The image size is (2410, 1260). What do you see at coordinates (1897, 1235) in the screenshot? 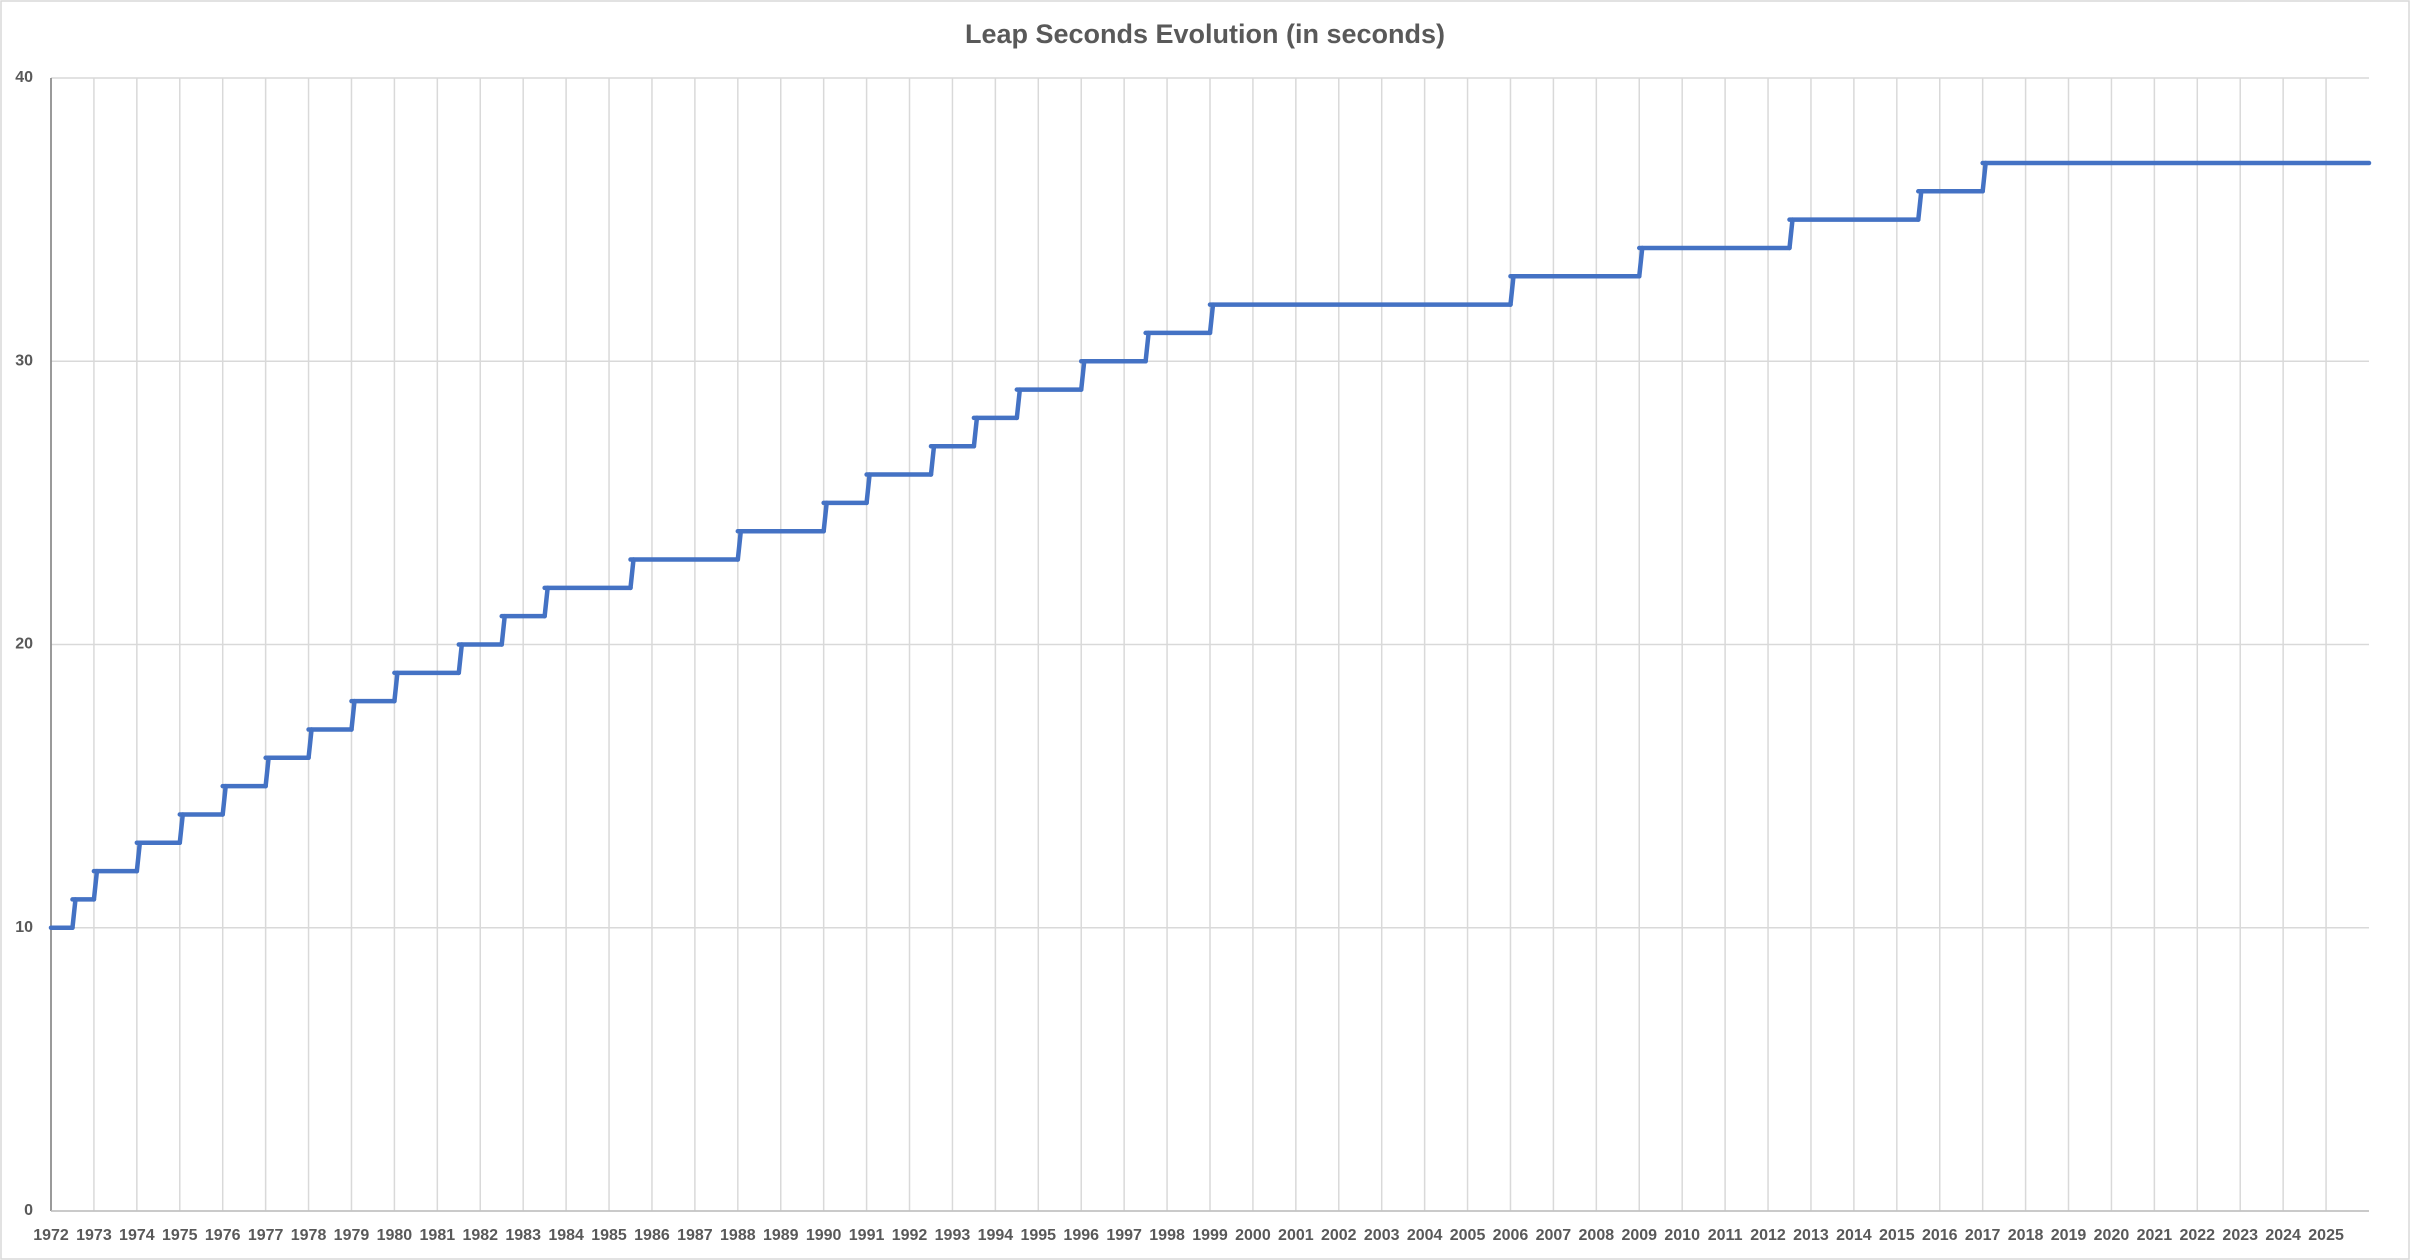
I see `x-tick-label: 2015` at bounding box center [1897, 1235].